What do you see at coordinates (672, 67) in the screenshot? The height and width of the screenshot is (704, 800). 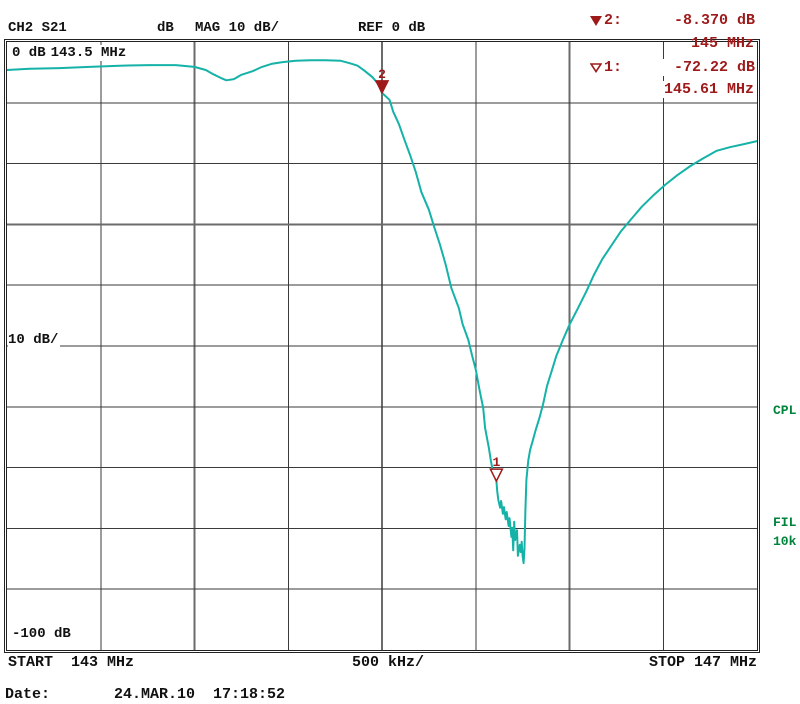 I see `marker-1-readout-row: 1: -72.22 dB` at bounding box center [672, 67].